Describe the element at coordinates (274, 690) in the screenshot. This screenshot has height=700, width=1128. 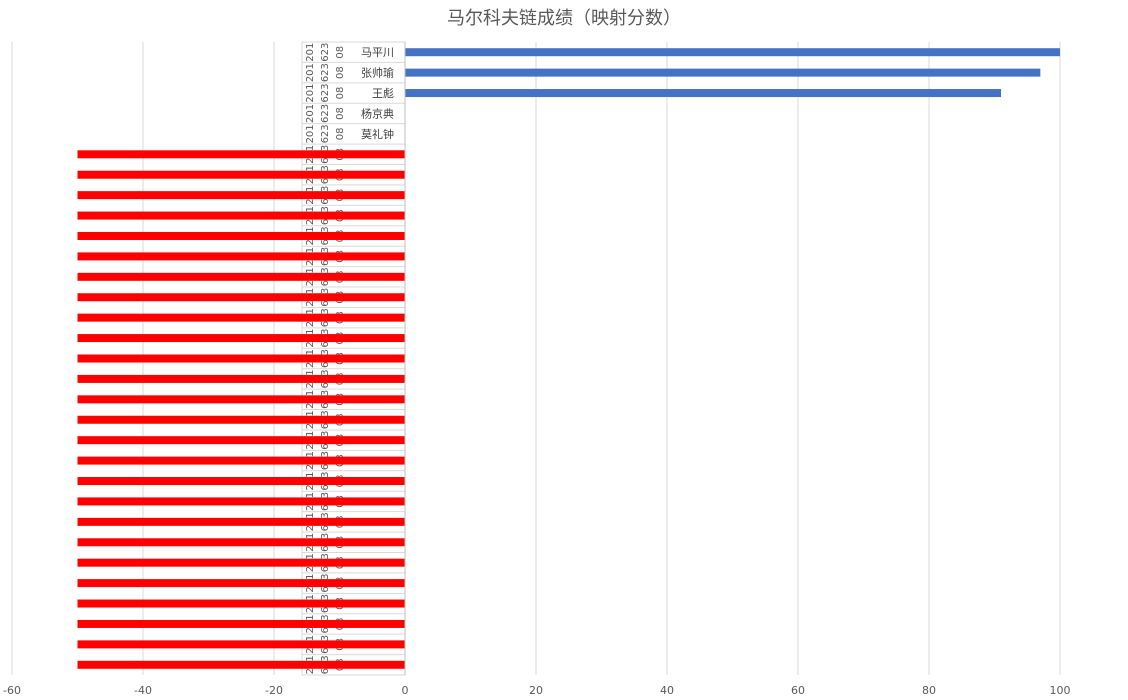
I see `x-tick-label: -20` at that location.